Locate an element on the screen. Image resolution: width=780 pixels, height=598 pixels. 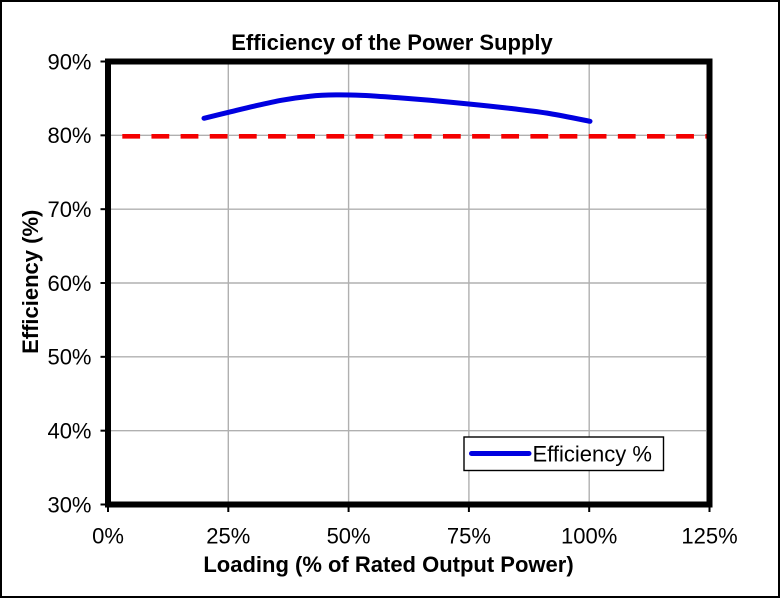
svg-text: 90% is located at coordinates (69, 61).